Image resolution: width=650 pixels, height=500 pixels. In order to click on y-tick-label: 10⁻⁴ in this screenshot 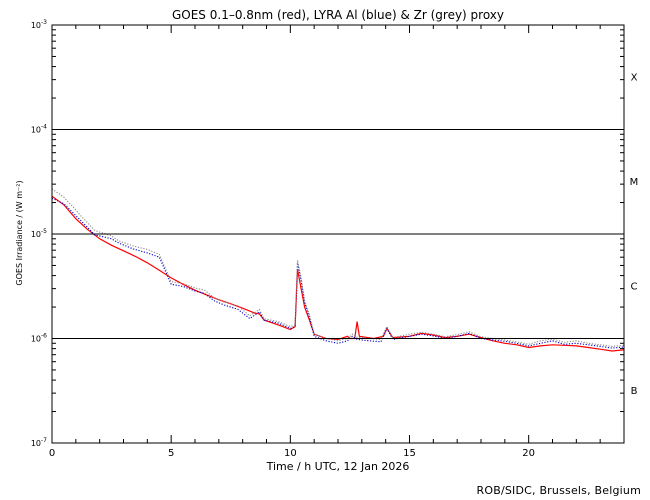, I will do `click(39, 129)`.